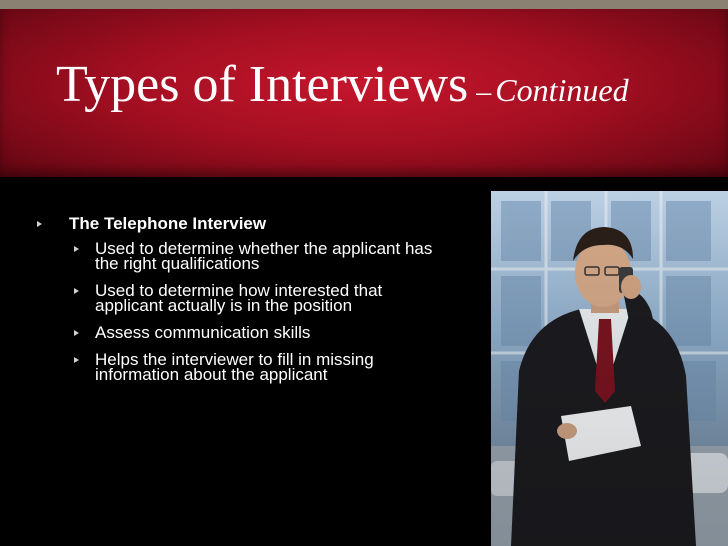 The image size is (728, 546). Describe the element at coordinates (168, 223) in the screenshot. I see `heading-text: The Telephone Interview` at that location.